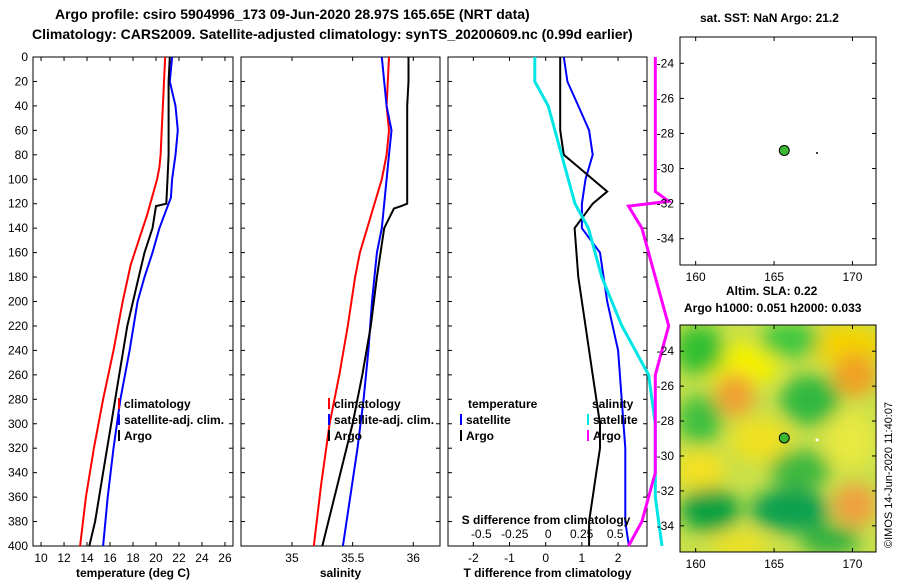 The image size is (900, 580). I want to click on depth-tick-label: 220, so click(18, 326).